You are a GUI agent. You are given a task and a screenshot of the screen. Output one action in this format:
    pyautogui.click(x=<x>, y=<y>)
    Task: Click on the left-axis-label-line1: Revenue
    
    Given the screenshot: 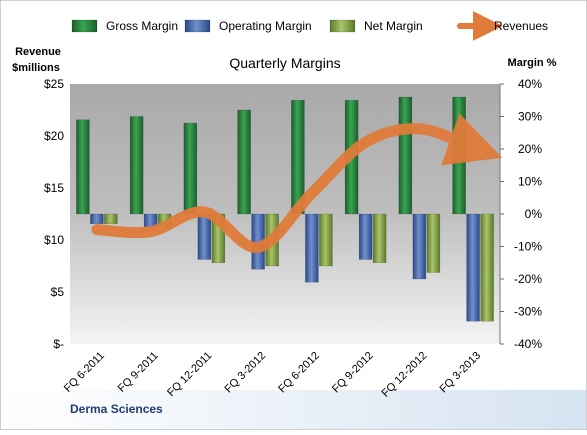 What is the action you would take?
    pyautogui.click(x=38, y=52)
    